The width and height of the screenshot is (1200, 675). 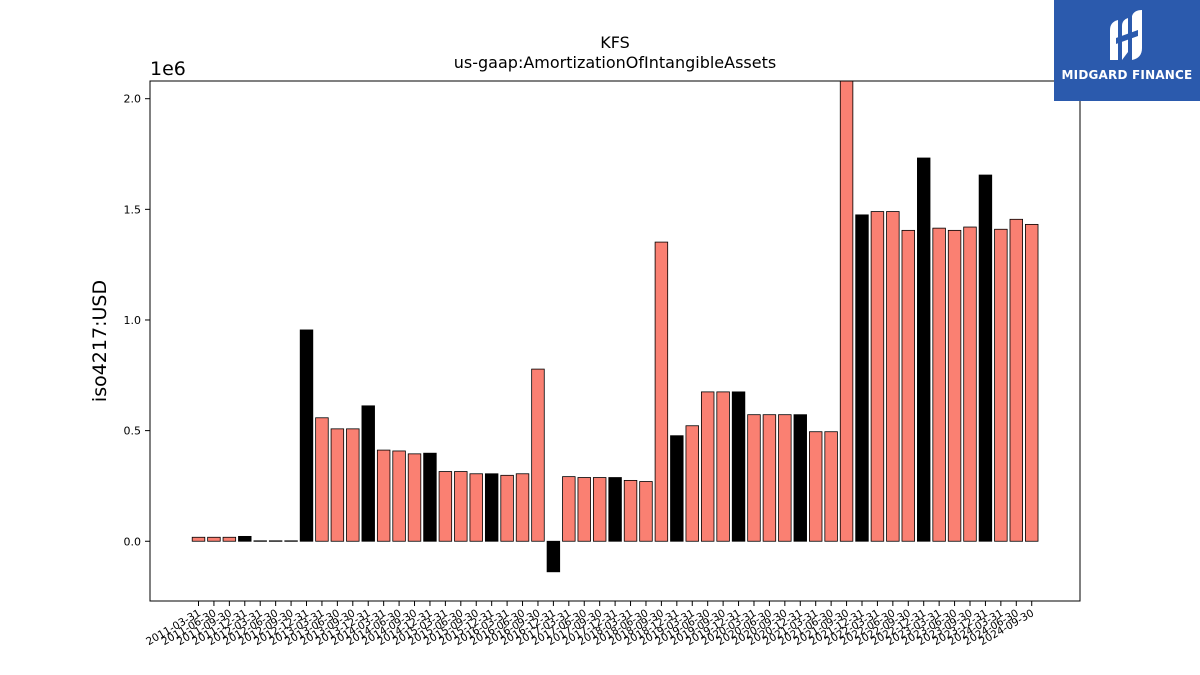 I want to click on brand-logo: MIDGARD FINANCE, so click(x=1127, y=50).